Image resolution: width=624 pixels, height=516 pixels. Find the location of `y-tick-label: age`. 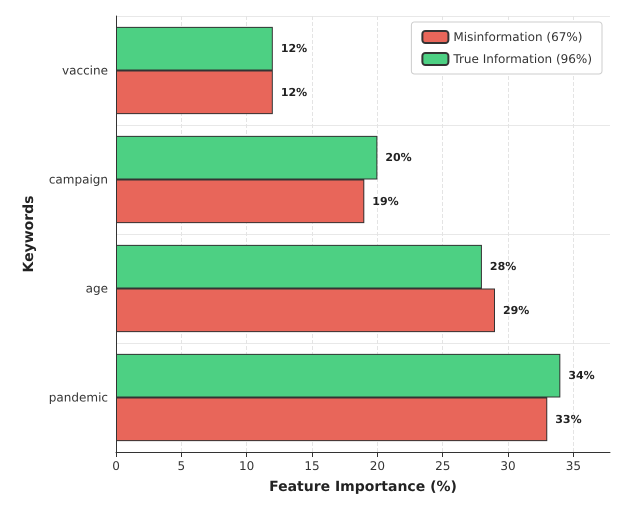

y-tick-label: age is located at coordinates (97, 289).